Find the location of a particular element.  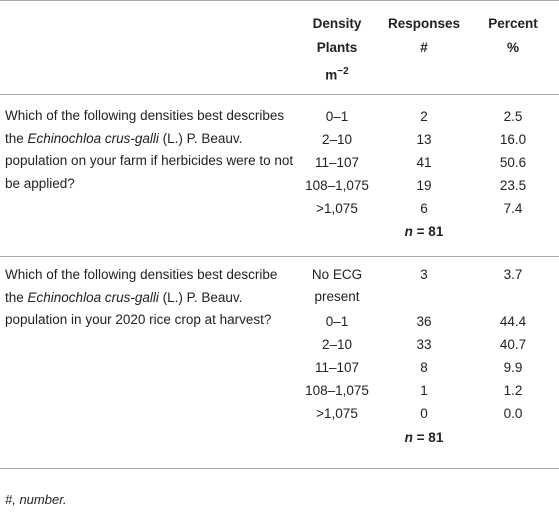

s2-percent-4: 1.2 is located at coordinates (513, 390).